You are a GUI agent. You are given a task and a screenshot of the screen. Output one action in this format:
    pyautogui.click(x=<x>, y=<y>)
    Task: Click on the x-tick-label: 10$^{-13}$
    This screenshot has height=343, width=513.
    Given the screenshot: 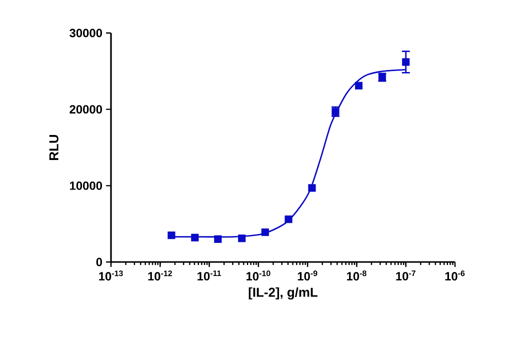 What is the action you would take?
    pyautogui.click(x=111, y=275)
    